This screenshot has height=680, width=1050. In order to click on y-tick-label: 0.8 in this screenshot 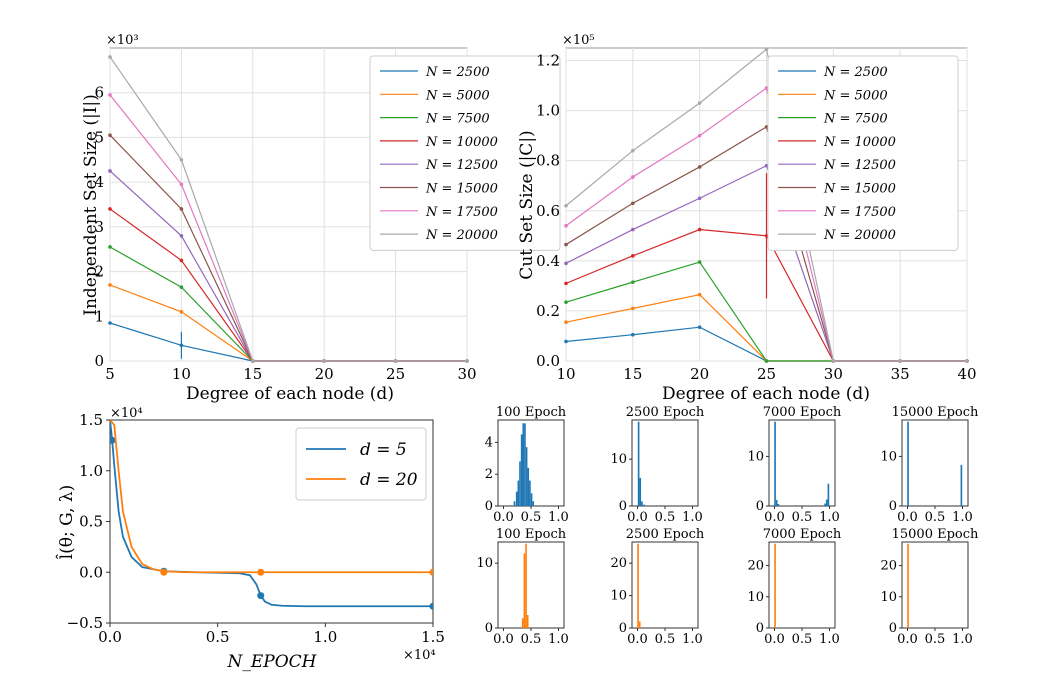, I will do `click(548, 161)`.